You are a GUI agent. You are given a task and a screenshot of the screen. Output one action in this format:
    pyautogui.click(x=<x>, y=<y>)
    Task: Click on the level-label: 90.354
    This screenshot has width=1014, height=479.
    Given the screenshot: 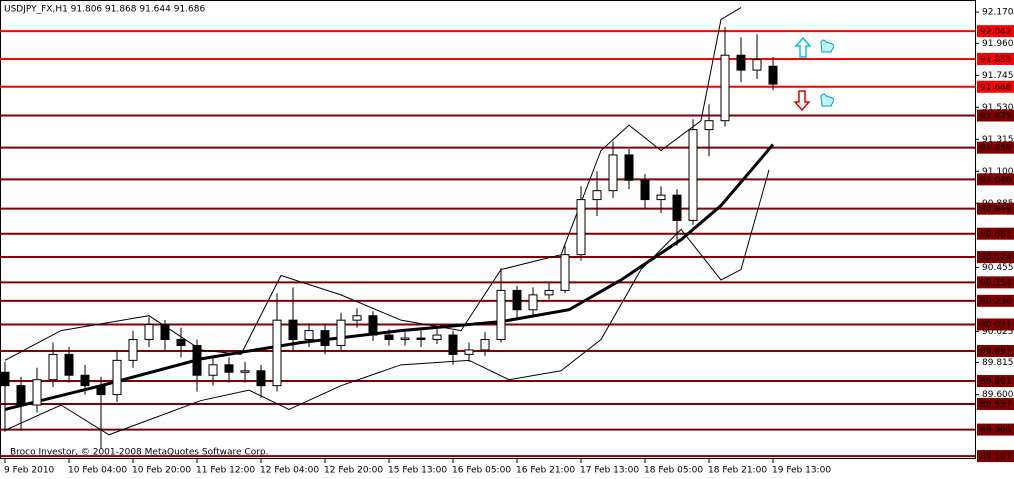 What is the action you would take?
    pyautogui.click(x=996, y=283)
    